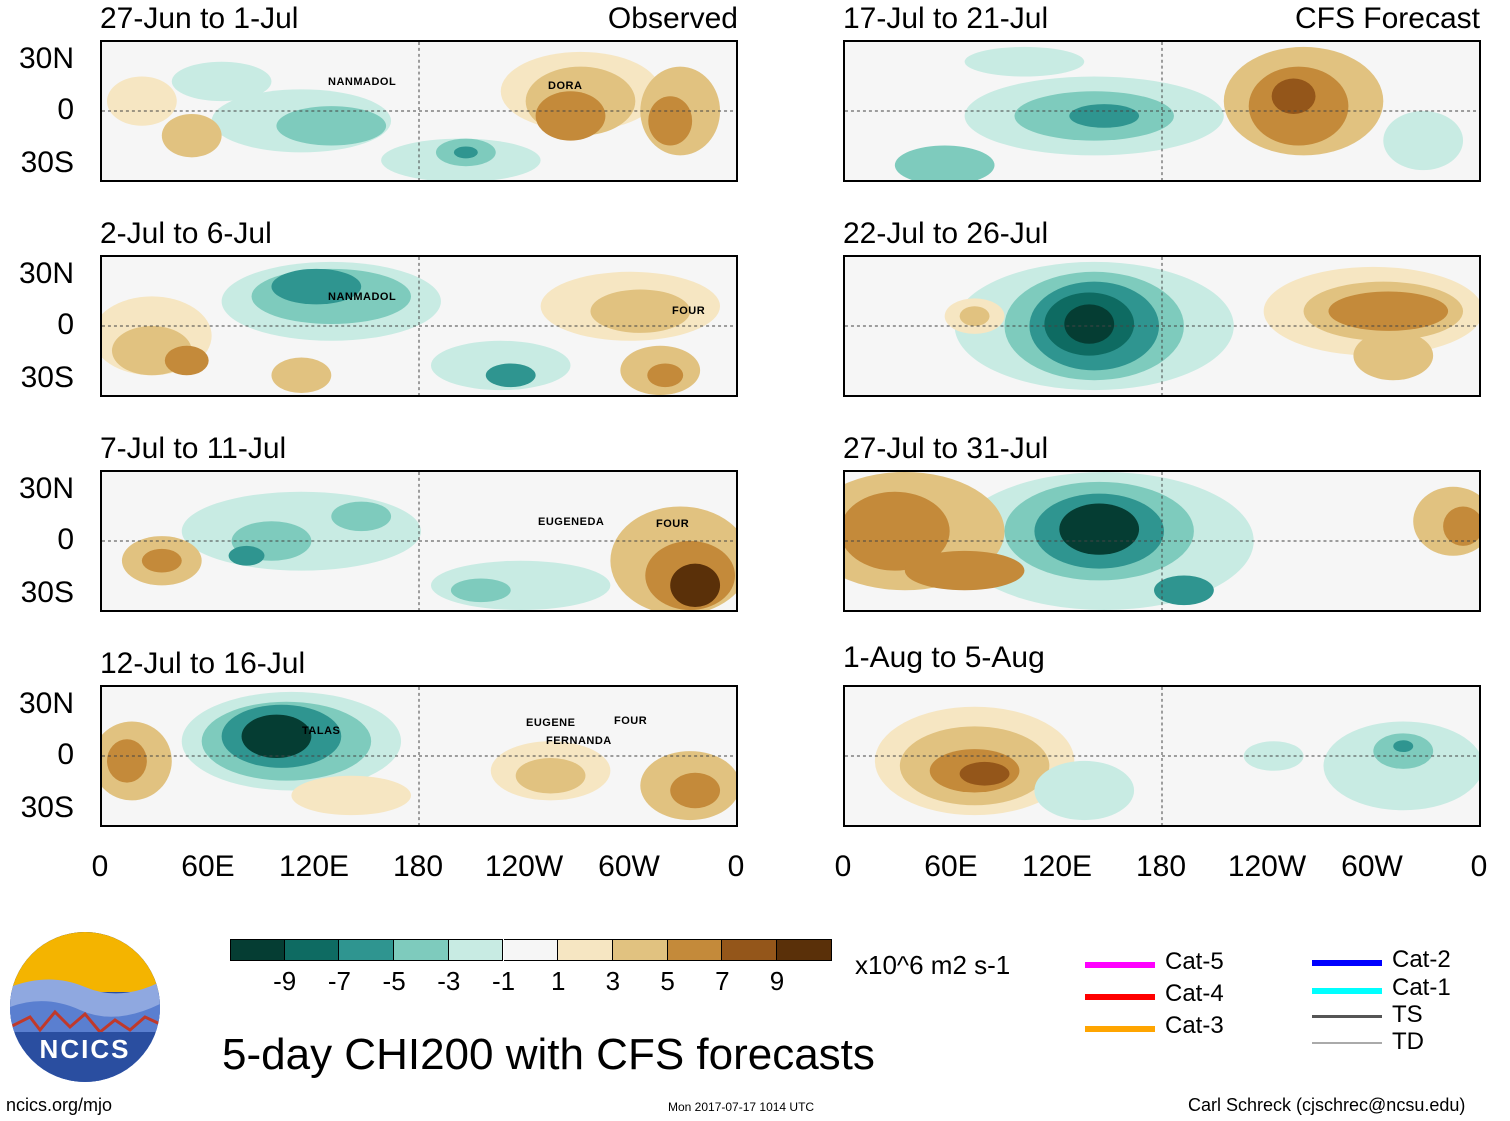  Describe the element at coordinates (524, 866) in the screenshot. I see `lon-label-left: 120W` at that location.